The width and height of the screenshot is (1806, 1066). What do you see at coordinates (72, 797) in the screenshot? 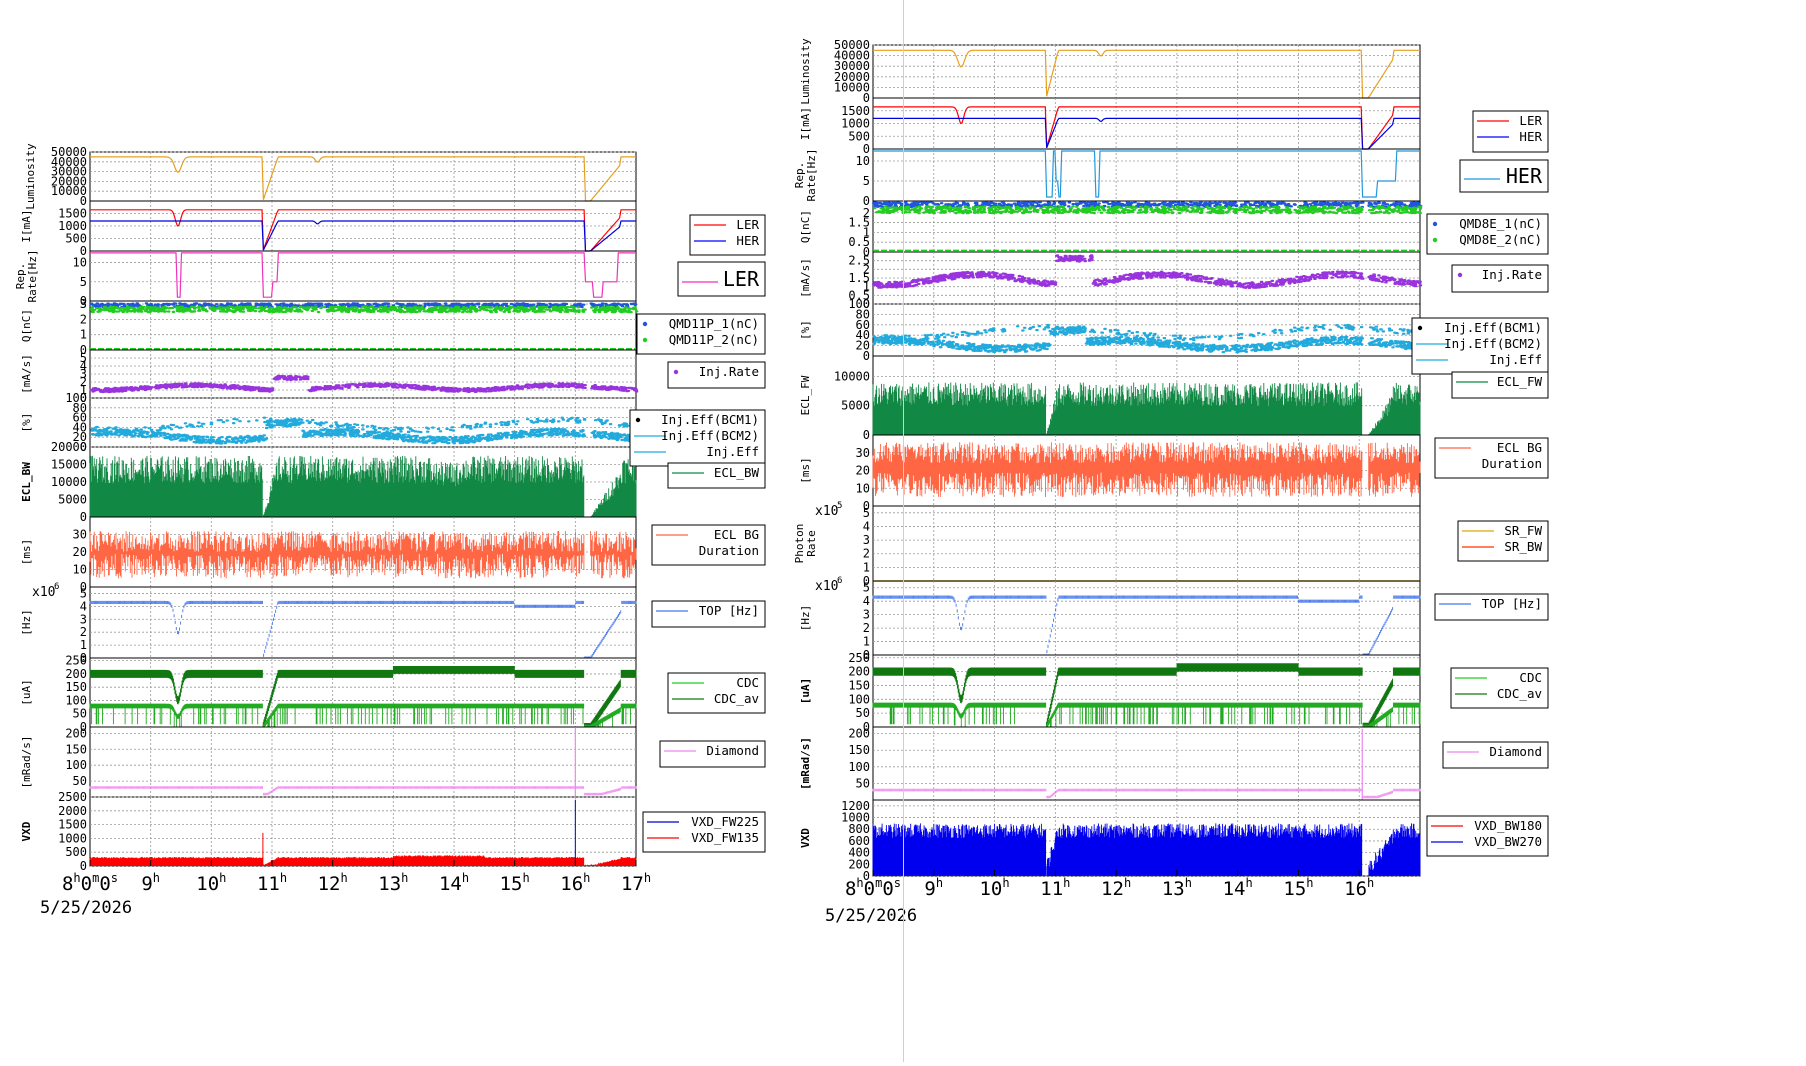
I see `left-vxd-tick-label: 2500` at bounding box center [72, 797].